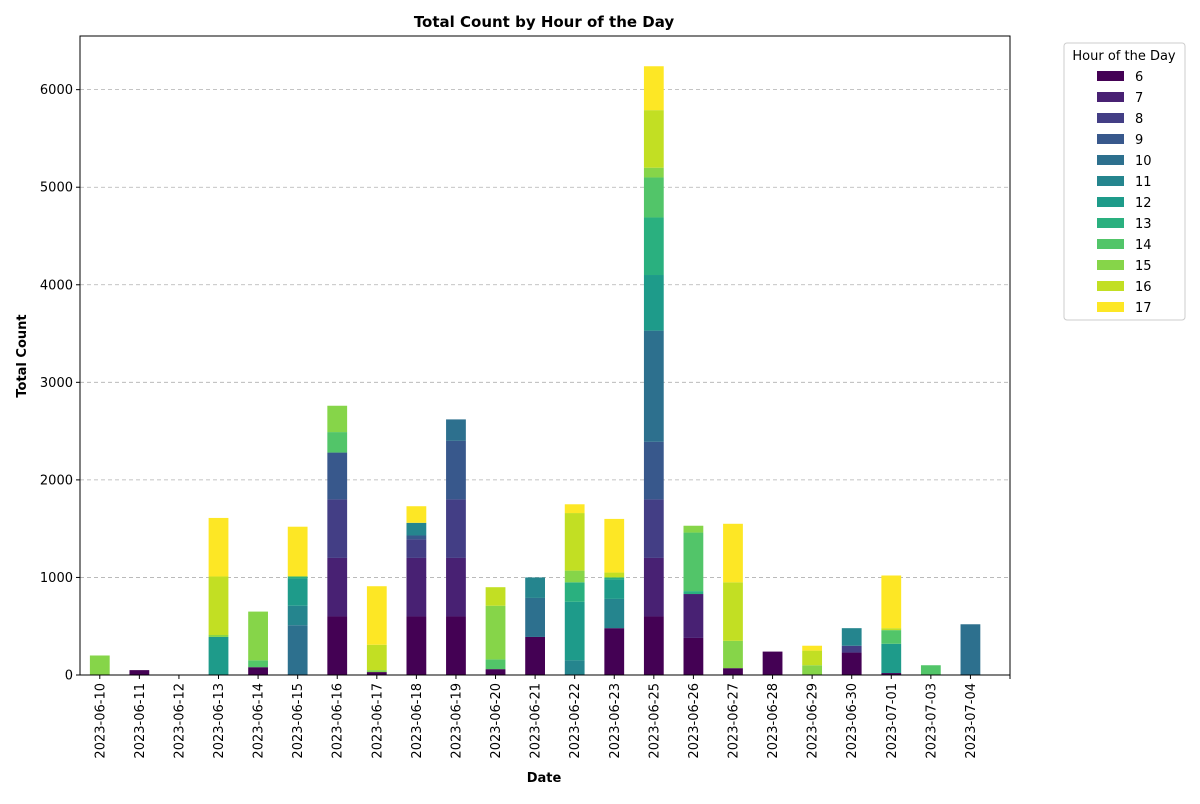 The width and height of the screenshot is (1200, 804). I want to click on x-tick-label: 2023-06-28, so click(773, 721).